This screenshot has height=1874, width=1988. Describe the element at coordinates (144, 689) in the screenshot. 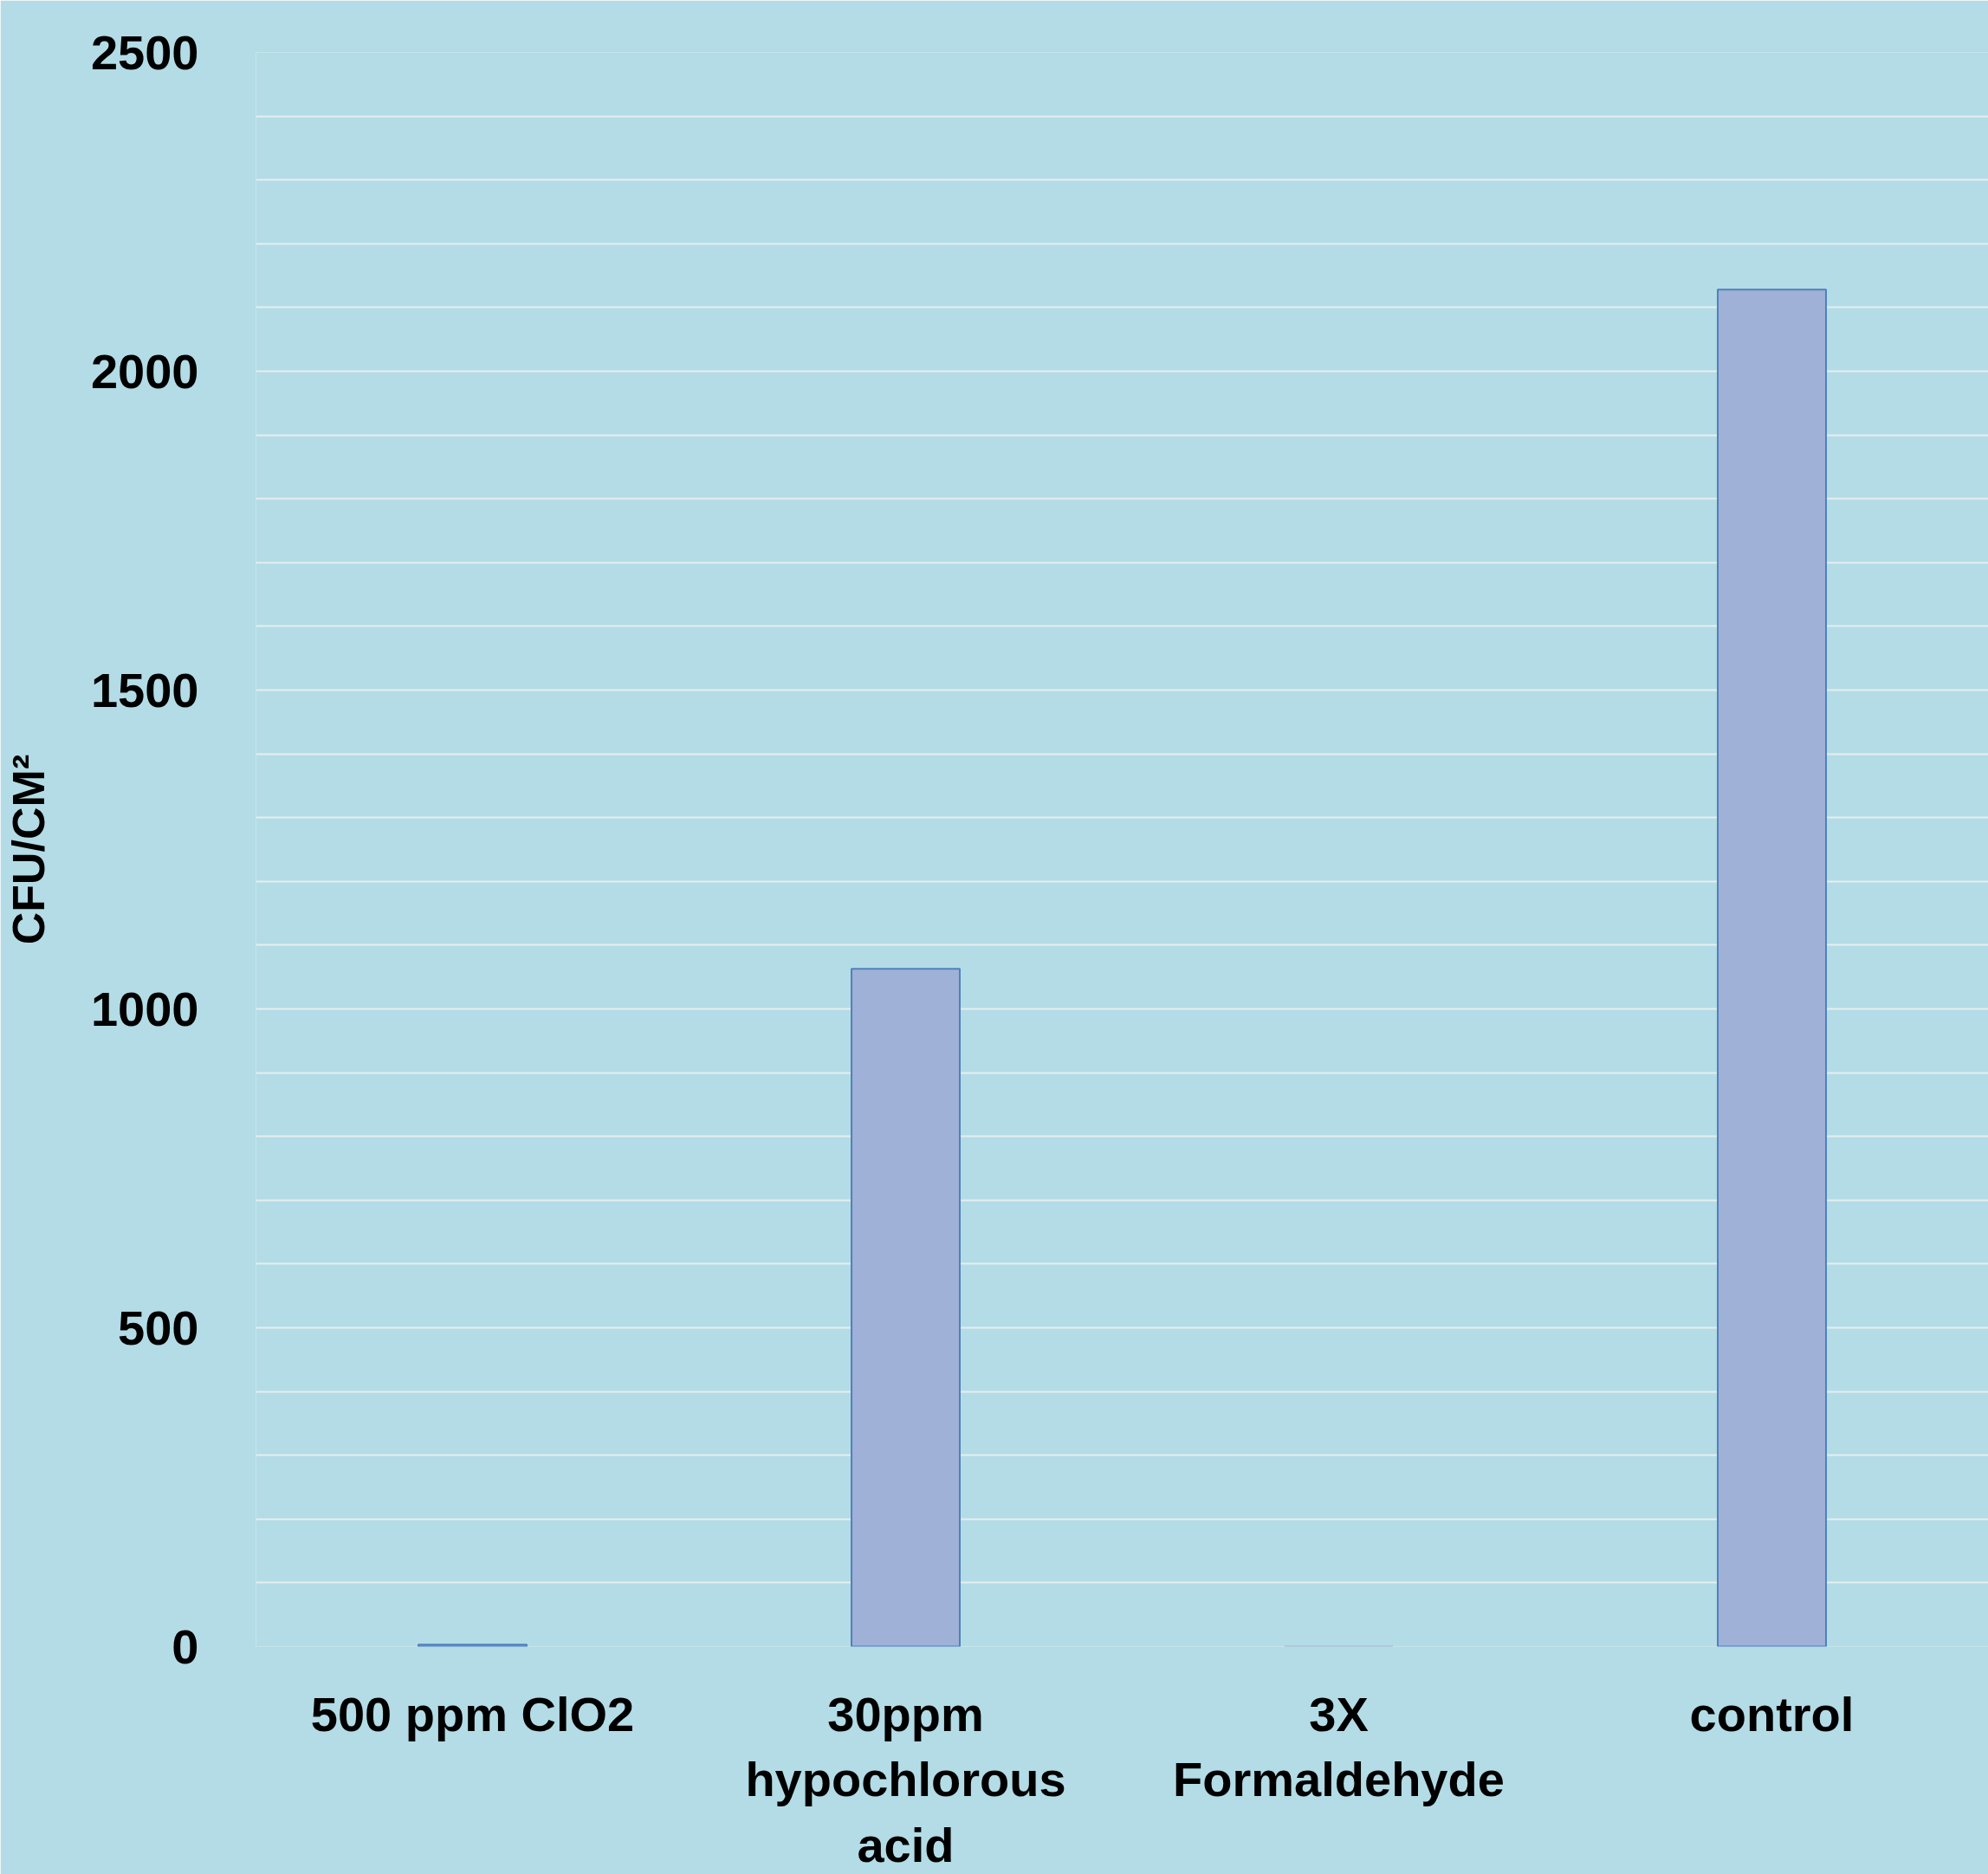

I see `y-tick-label: 1500` at that location.